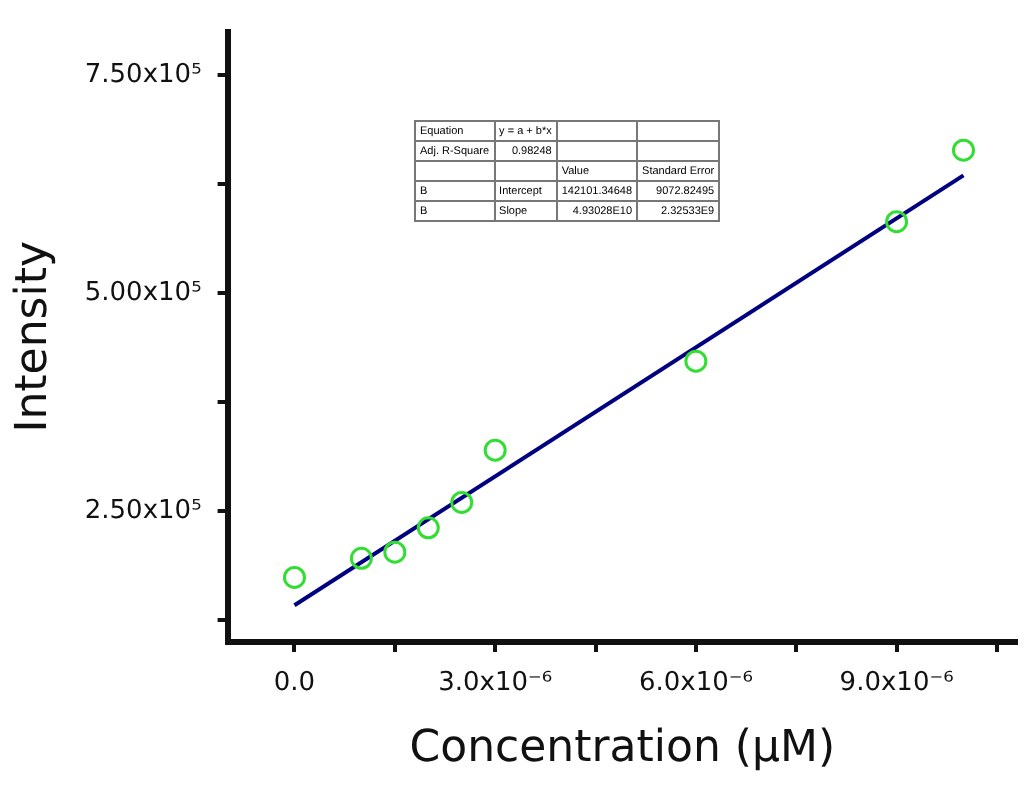 The image size is (1030, 792). Describe the element at coordinates (695, 683) in the screenshot. I see `x-tick-label: 6.0x10⁻⁶` at that location.